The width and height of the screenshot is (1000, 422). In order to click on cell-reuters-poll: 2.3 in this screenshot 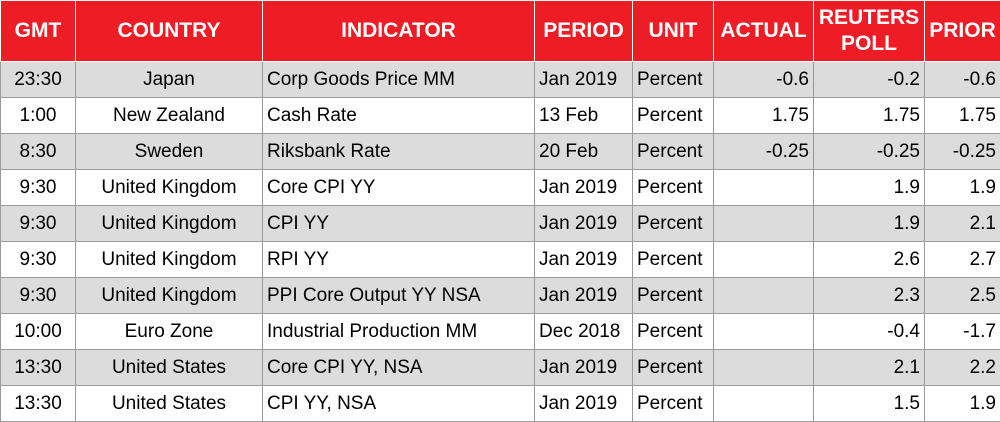, I will do `click(869, 296)`.